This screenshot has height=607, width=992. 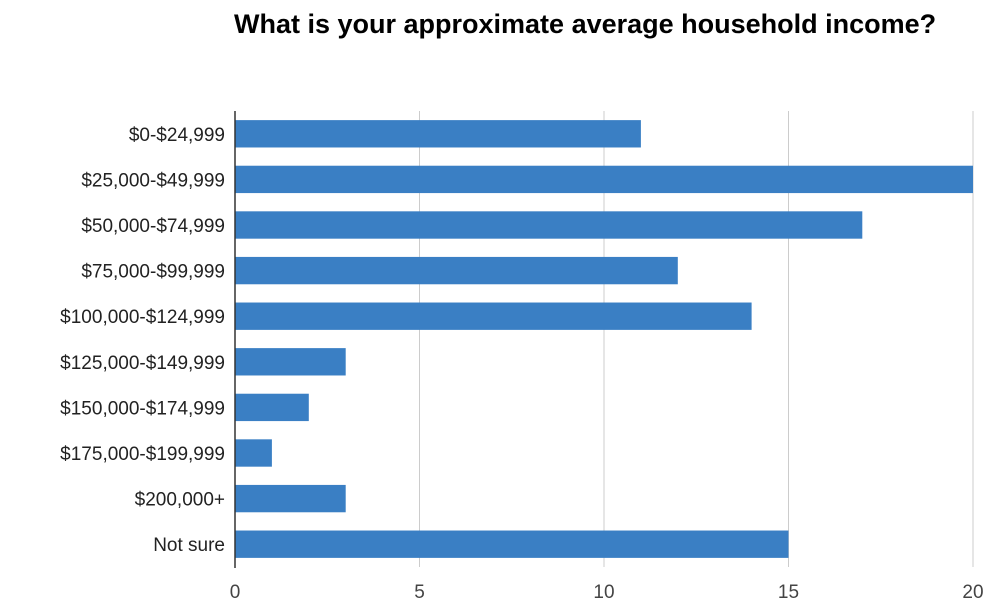 What do you see at coordinates (142, 408) in the screenshot?
I see `category-label: $150,000-$174,999` at bounding box center [142, 408].